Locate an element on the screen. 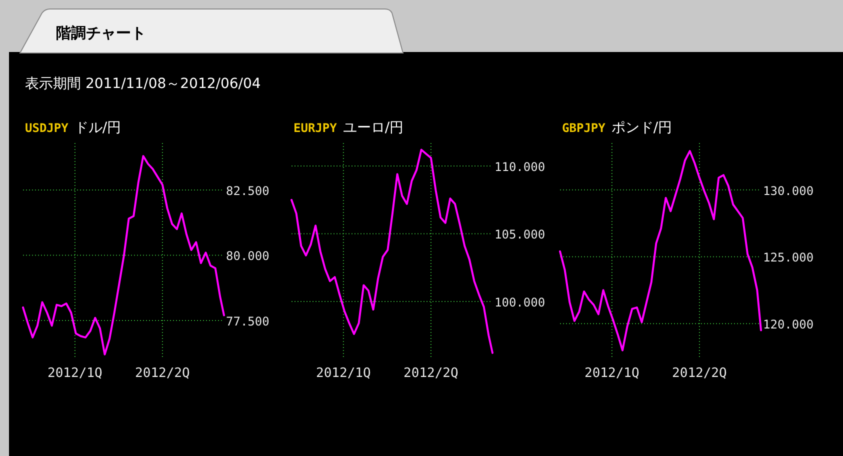  y-tick-label: 130.000 is located at coordinates (788, 191).